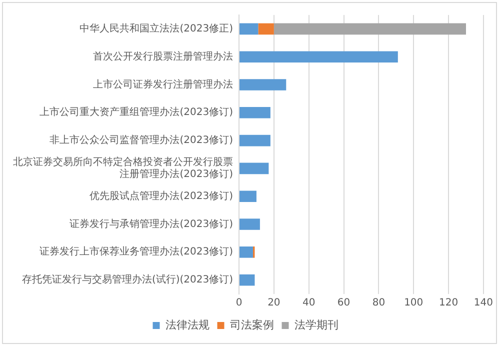 Image resolution: width=499 pixels, height=346 pixels. Describe the element at coordinates (379, 303) in the screenshot. I see `x-tick-label: 80` at that location.